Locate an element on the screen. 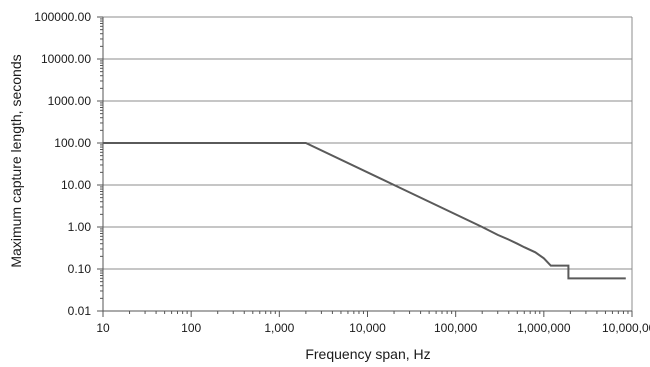 The image size is (650, 367). x-axis-title: Frequency span, Hz is located at coordinates (367, 354).